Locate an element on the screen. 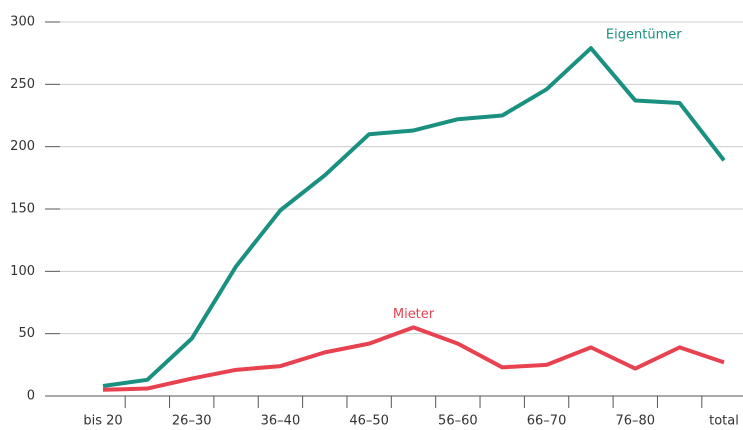  x-tick-label: 26–30 is located at coordinates (192, 421).